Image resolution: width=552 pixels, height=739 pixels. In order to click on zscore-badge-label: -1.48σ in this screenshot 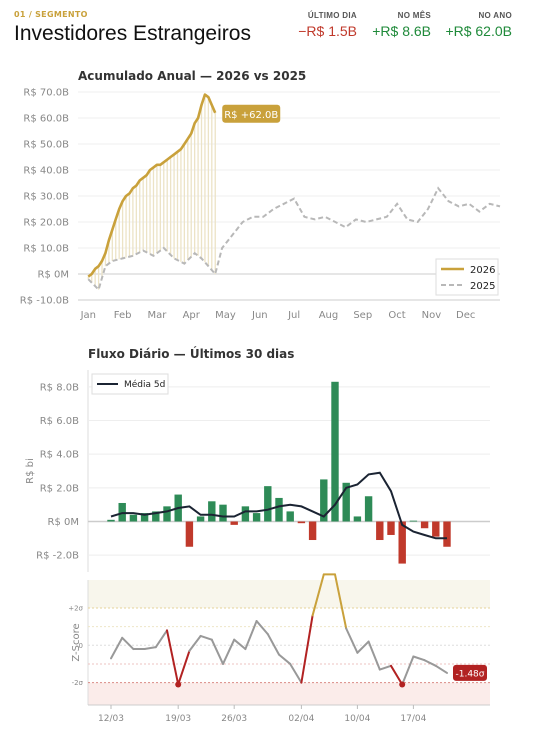, I will do `click(470, 674)`.